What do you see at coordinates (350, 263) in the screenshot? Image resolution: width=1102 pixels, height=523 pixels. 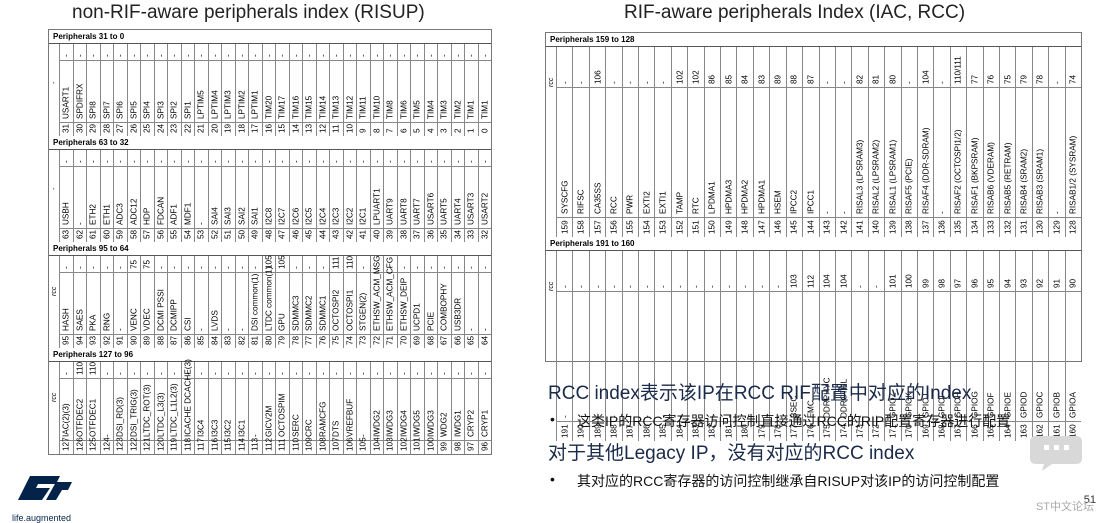 I see `rcc-index: 110` at bounding box center [350, 263].